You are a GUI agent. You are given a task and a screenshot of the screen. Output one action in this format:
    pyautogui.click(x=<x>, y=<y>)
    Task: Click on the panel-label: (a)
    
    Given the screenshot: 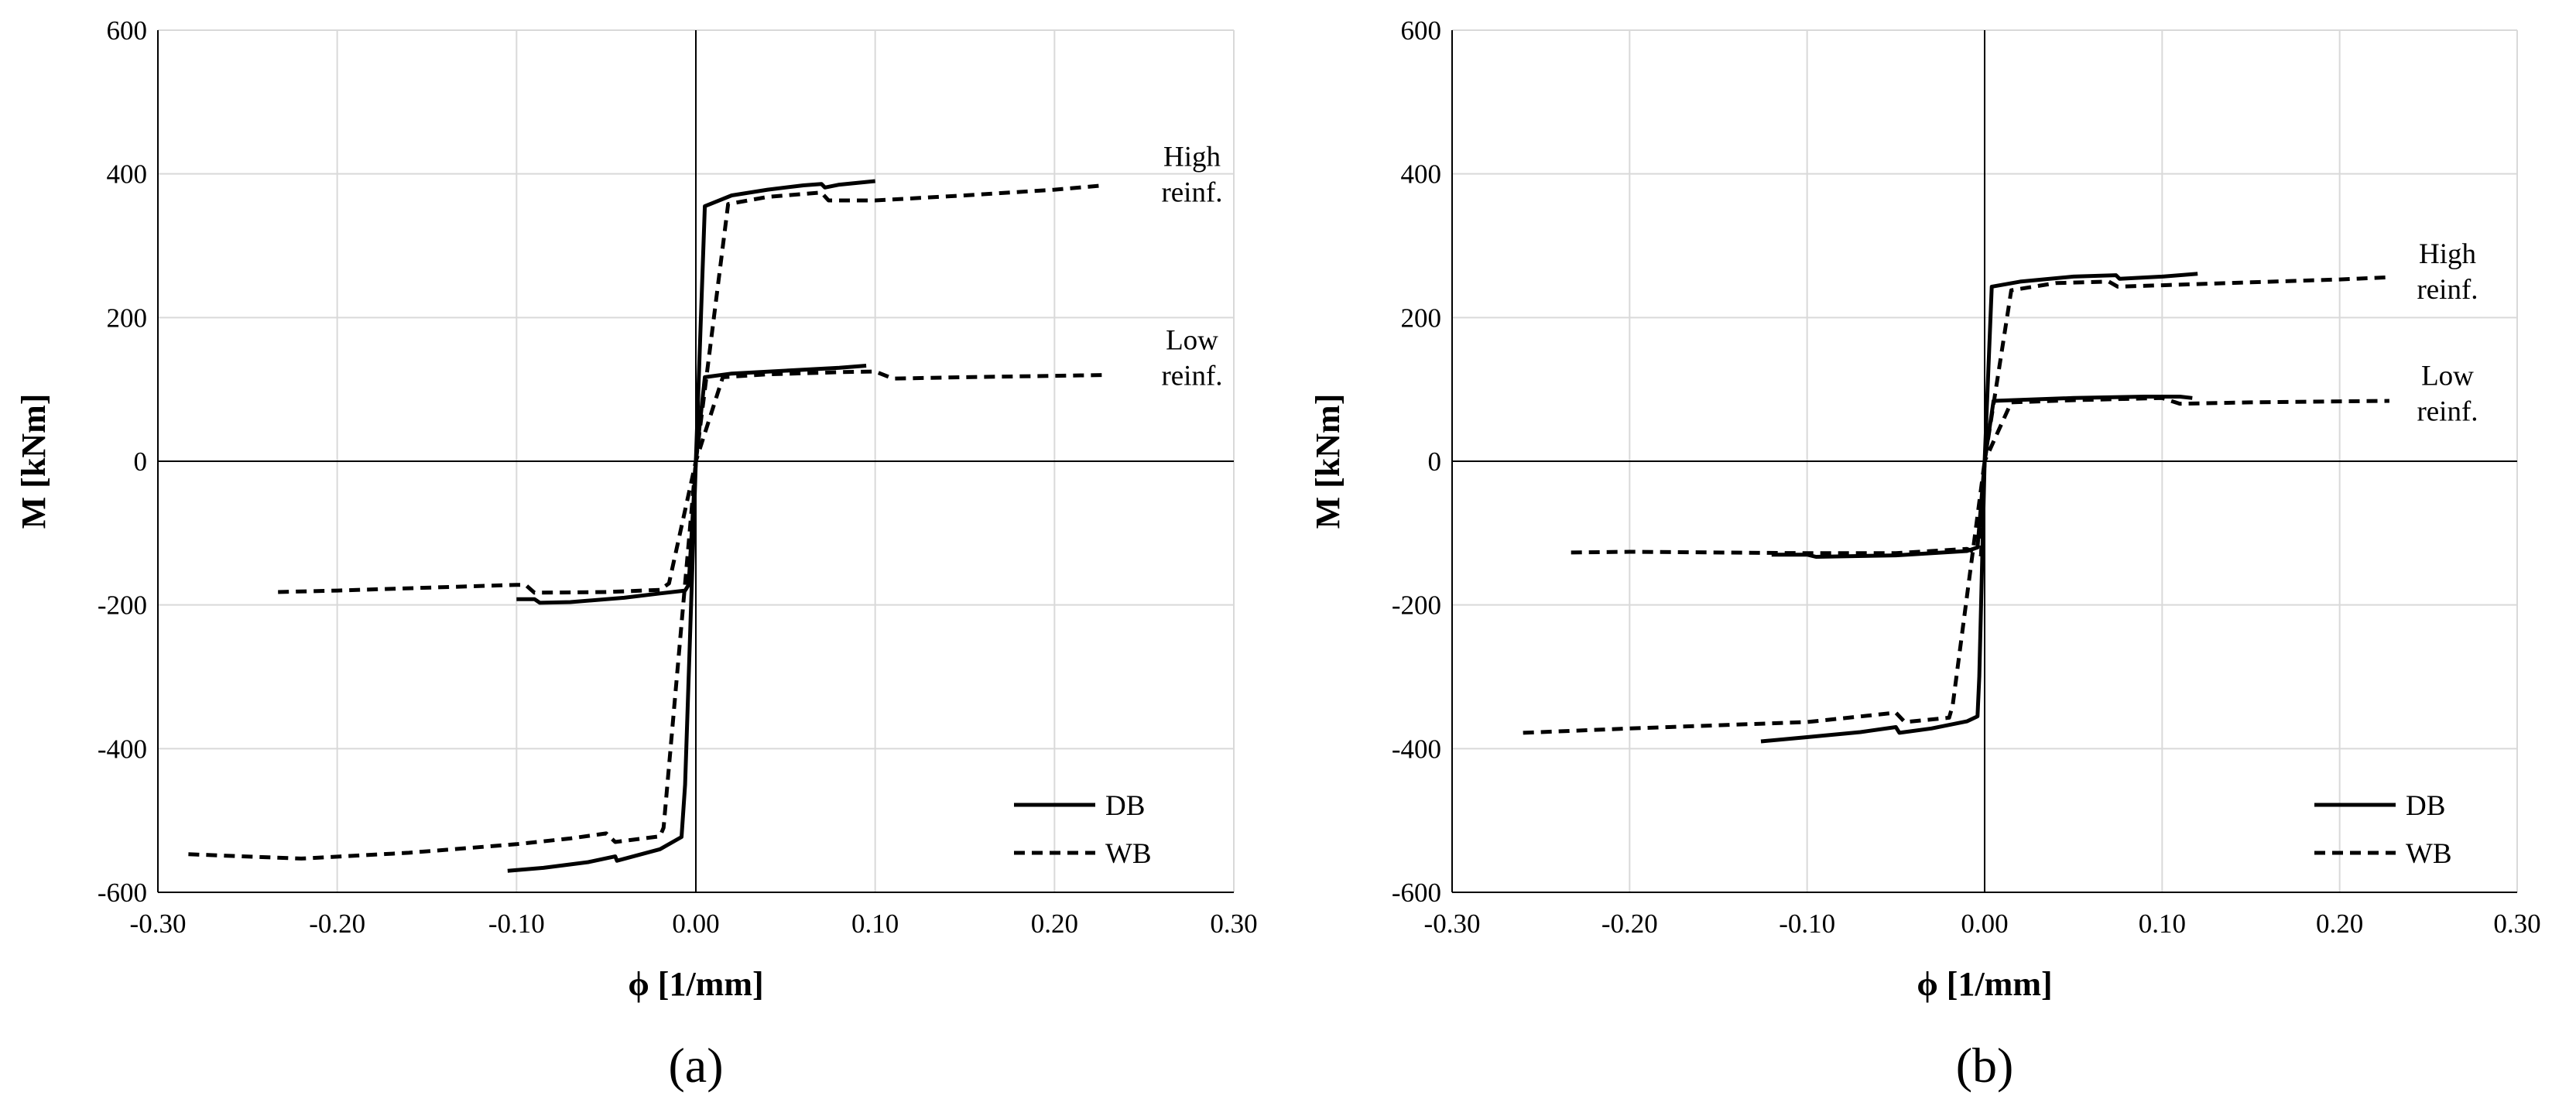 What is the action you would take?
    pyautogui.click(x=695, y=1066)
    